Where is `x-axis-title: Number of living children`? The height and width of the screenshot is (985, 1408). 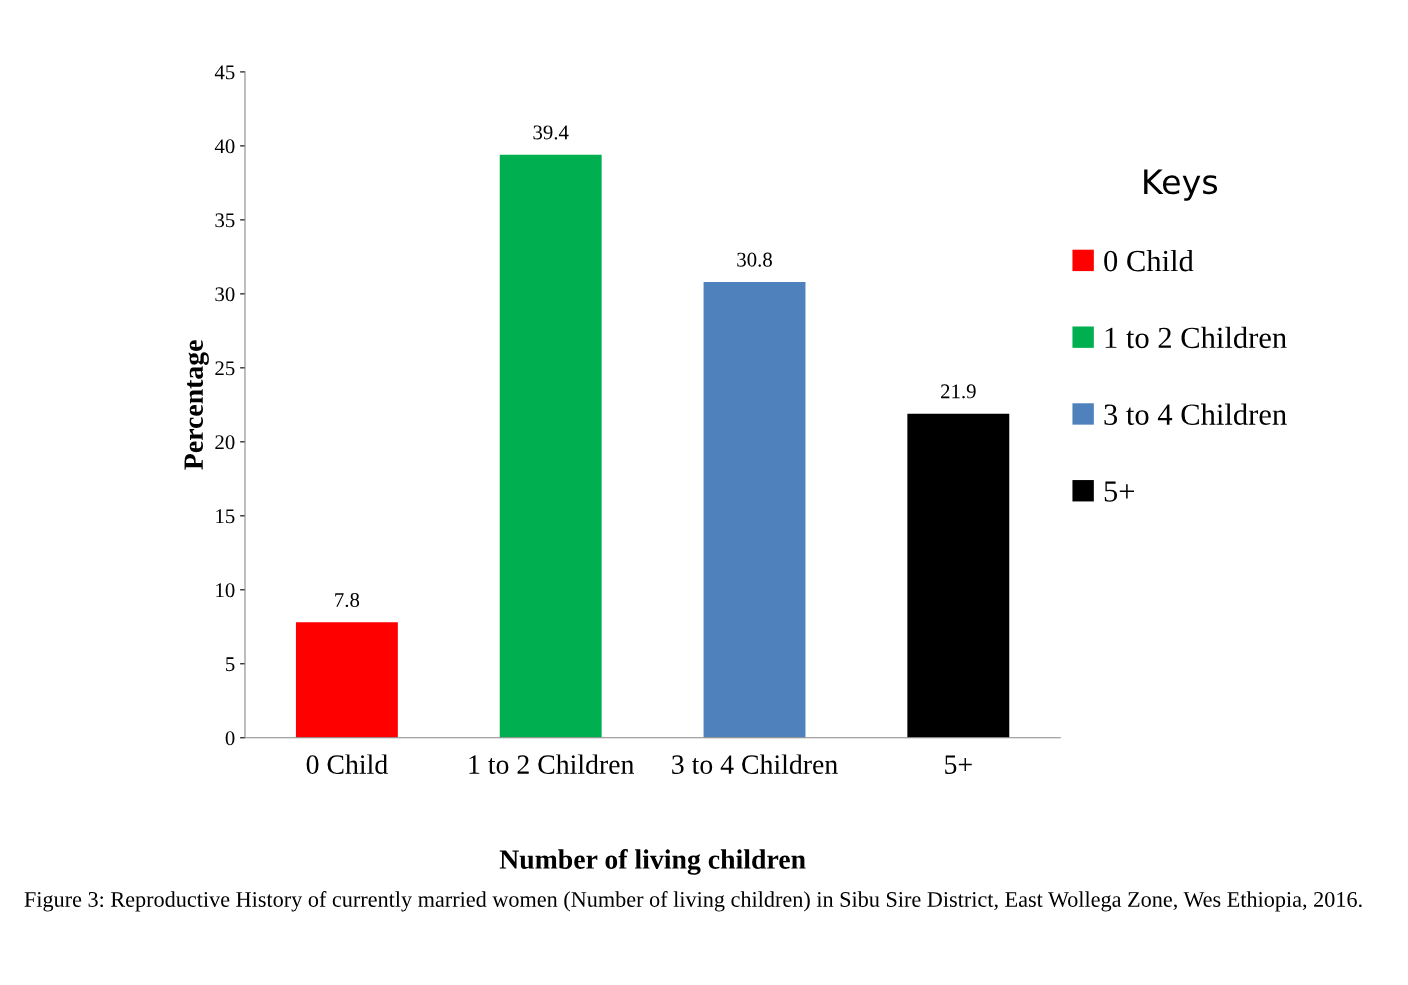 x-axis-title: Number of living children is located at coordinates (652, 862).